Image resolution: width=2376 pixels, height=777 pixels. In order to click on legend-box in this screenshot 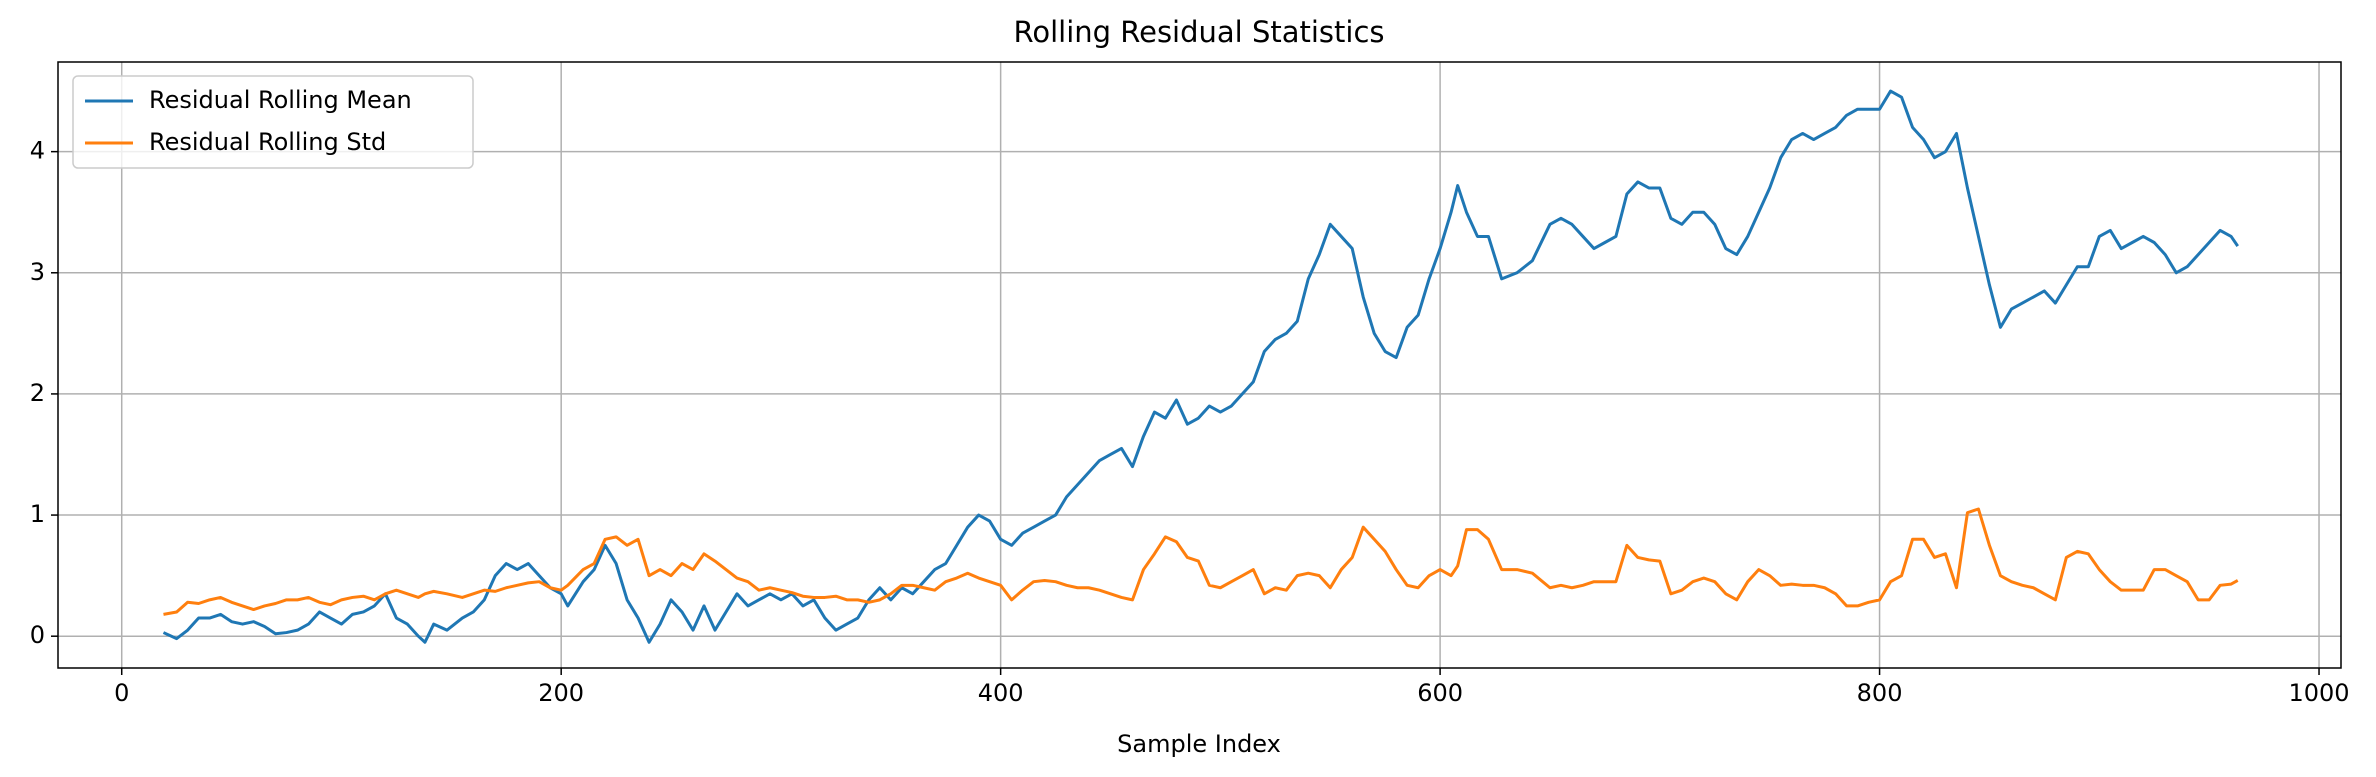, I will do `click(273, 122)`.